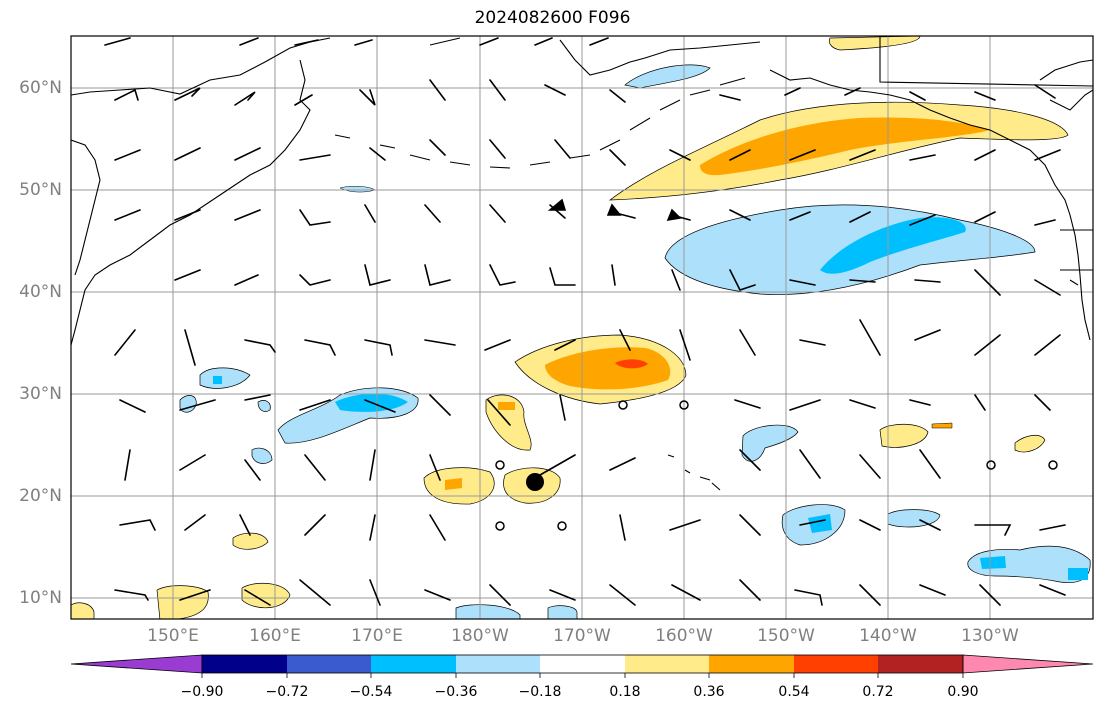 Image resolution: width=1105 pixels, height=712 pixels. What do you see at coordinates (40, 394) in the screenshot?
I see `lat-label-30n: 30°N` at bounding box center [40, 394].